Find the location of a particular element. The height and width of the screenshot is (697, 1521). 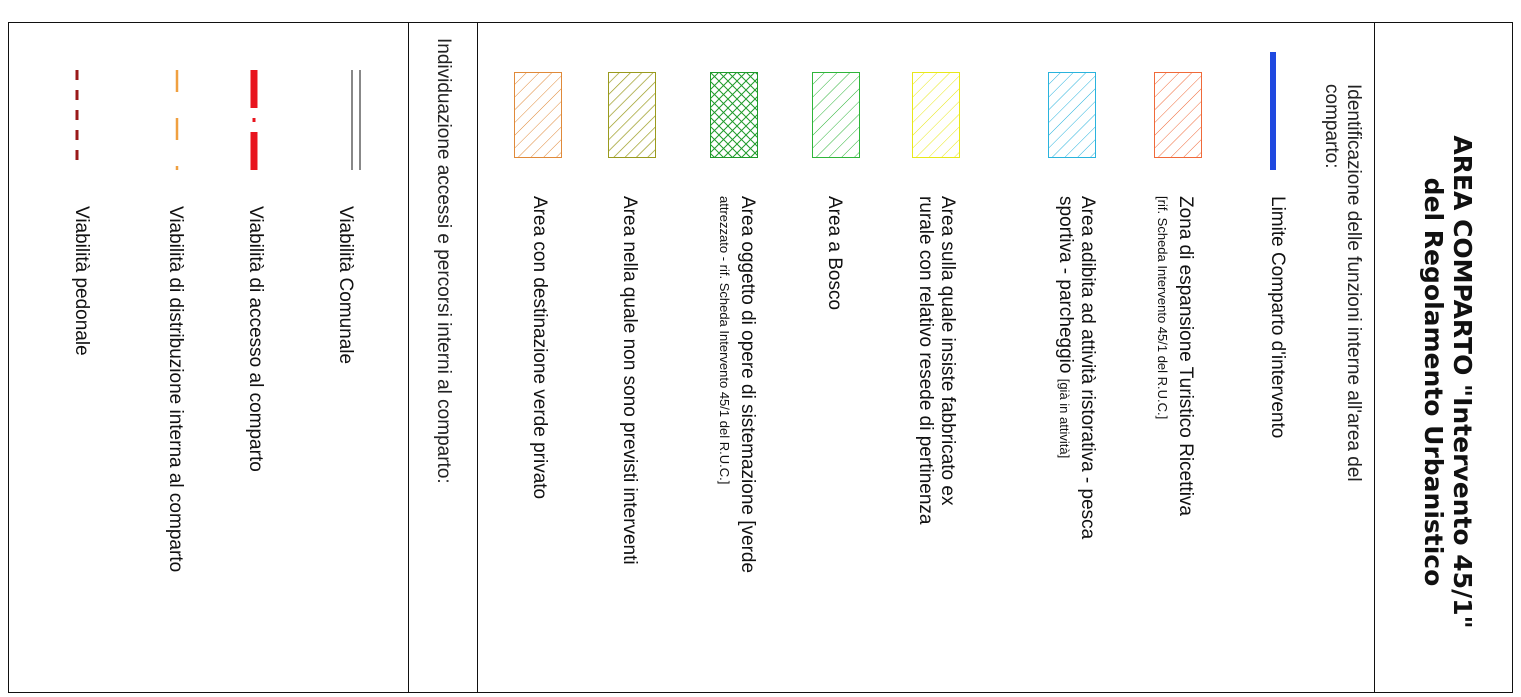

swatch-area-bosco is located at coordinates (836, 115).